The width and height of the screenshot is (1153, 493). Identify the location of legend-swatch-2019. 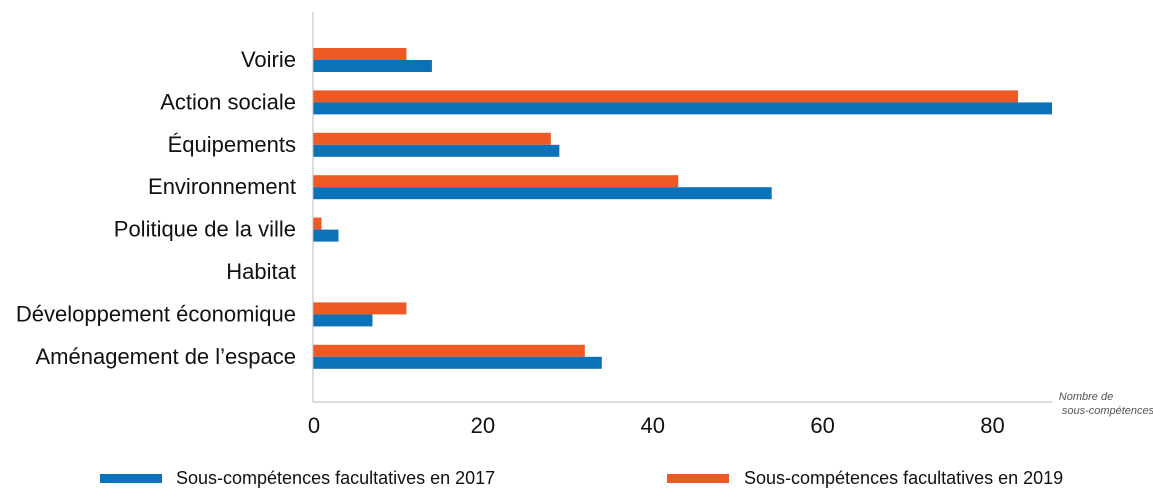
(698, 478).